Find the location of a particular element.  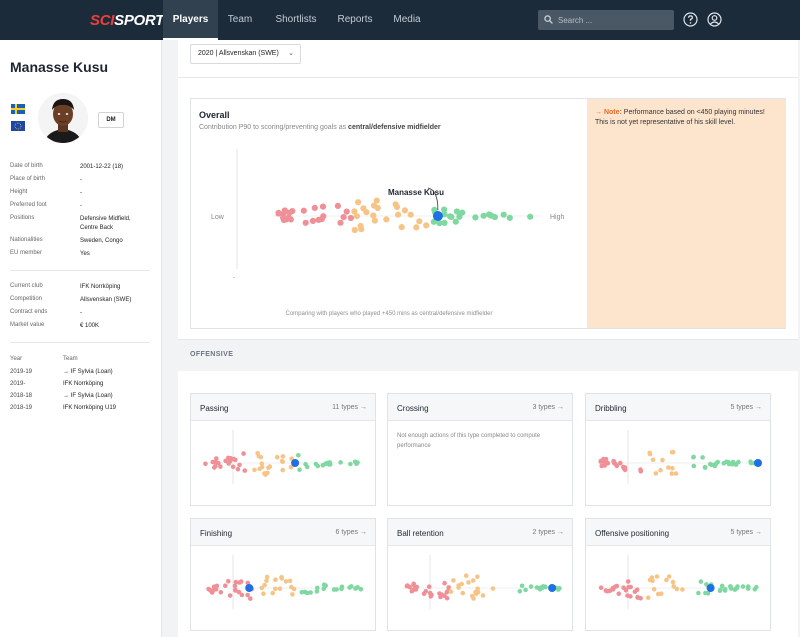

position-badge: DM is located at coordinates (111, 120).